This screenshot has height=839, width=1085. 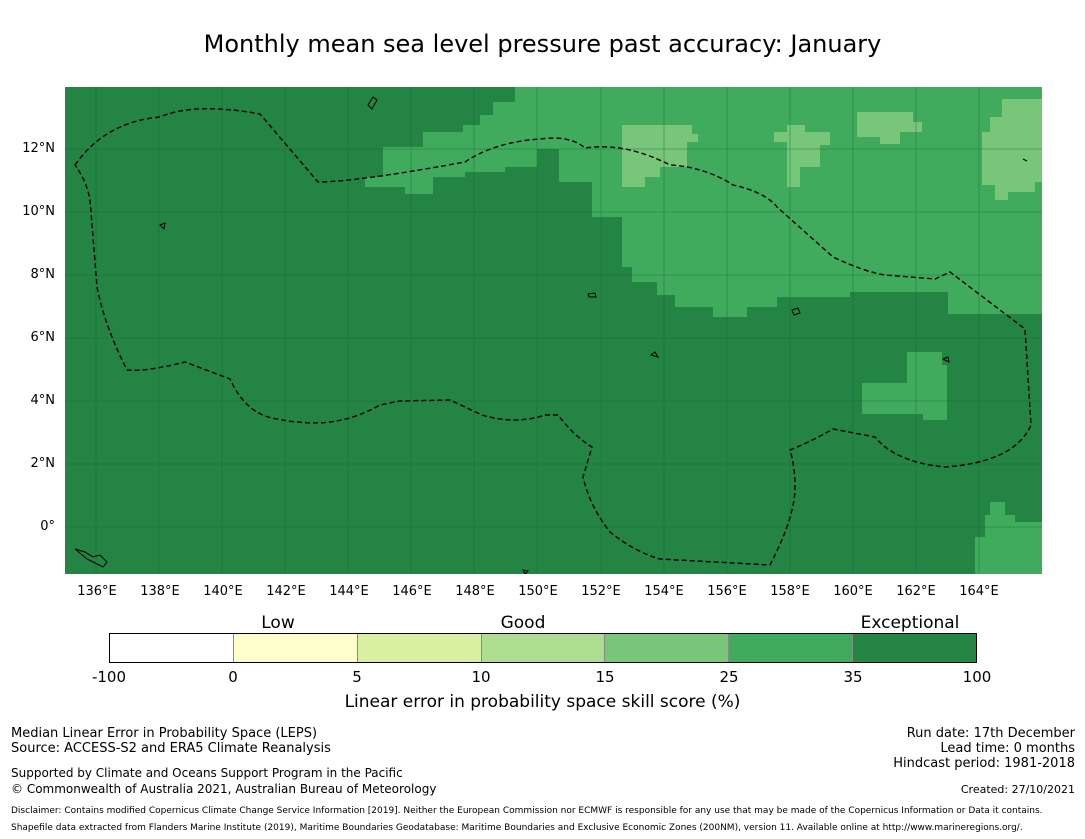 What do you see at coordinates (43, 337) in the screenshot?
I see `lat-label: 6°N` at bounding box center [43, 337].